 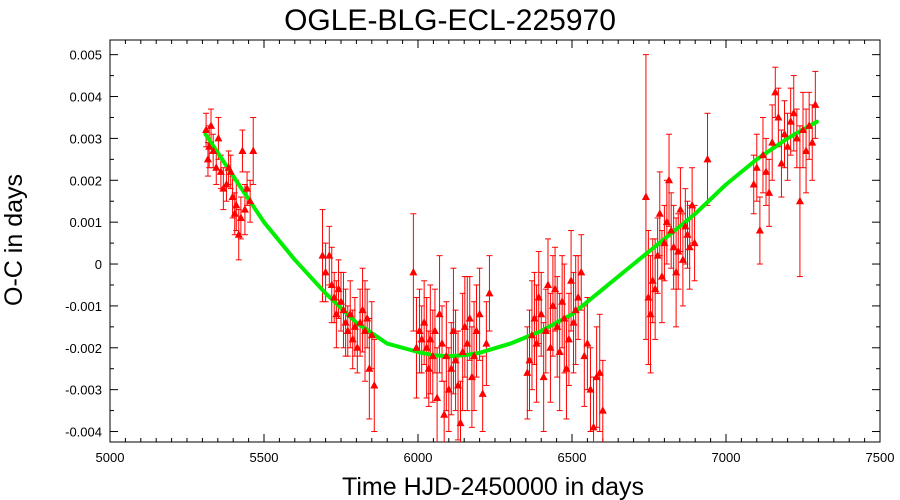 I want to click on x-tick-label: 7000, so click(x=726, y=457).